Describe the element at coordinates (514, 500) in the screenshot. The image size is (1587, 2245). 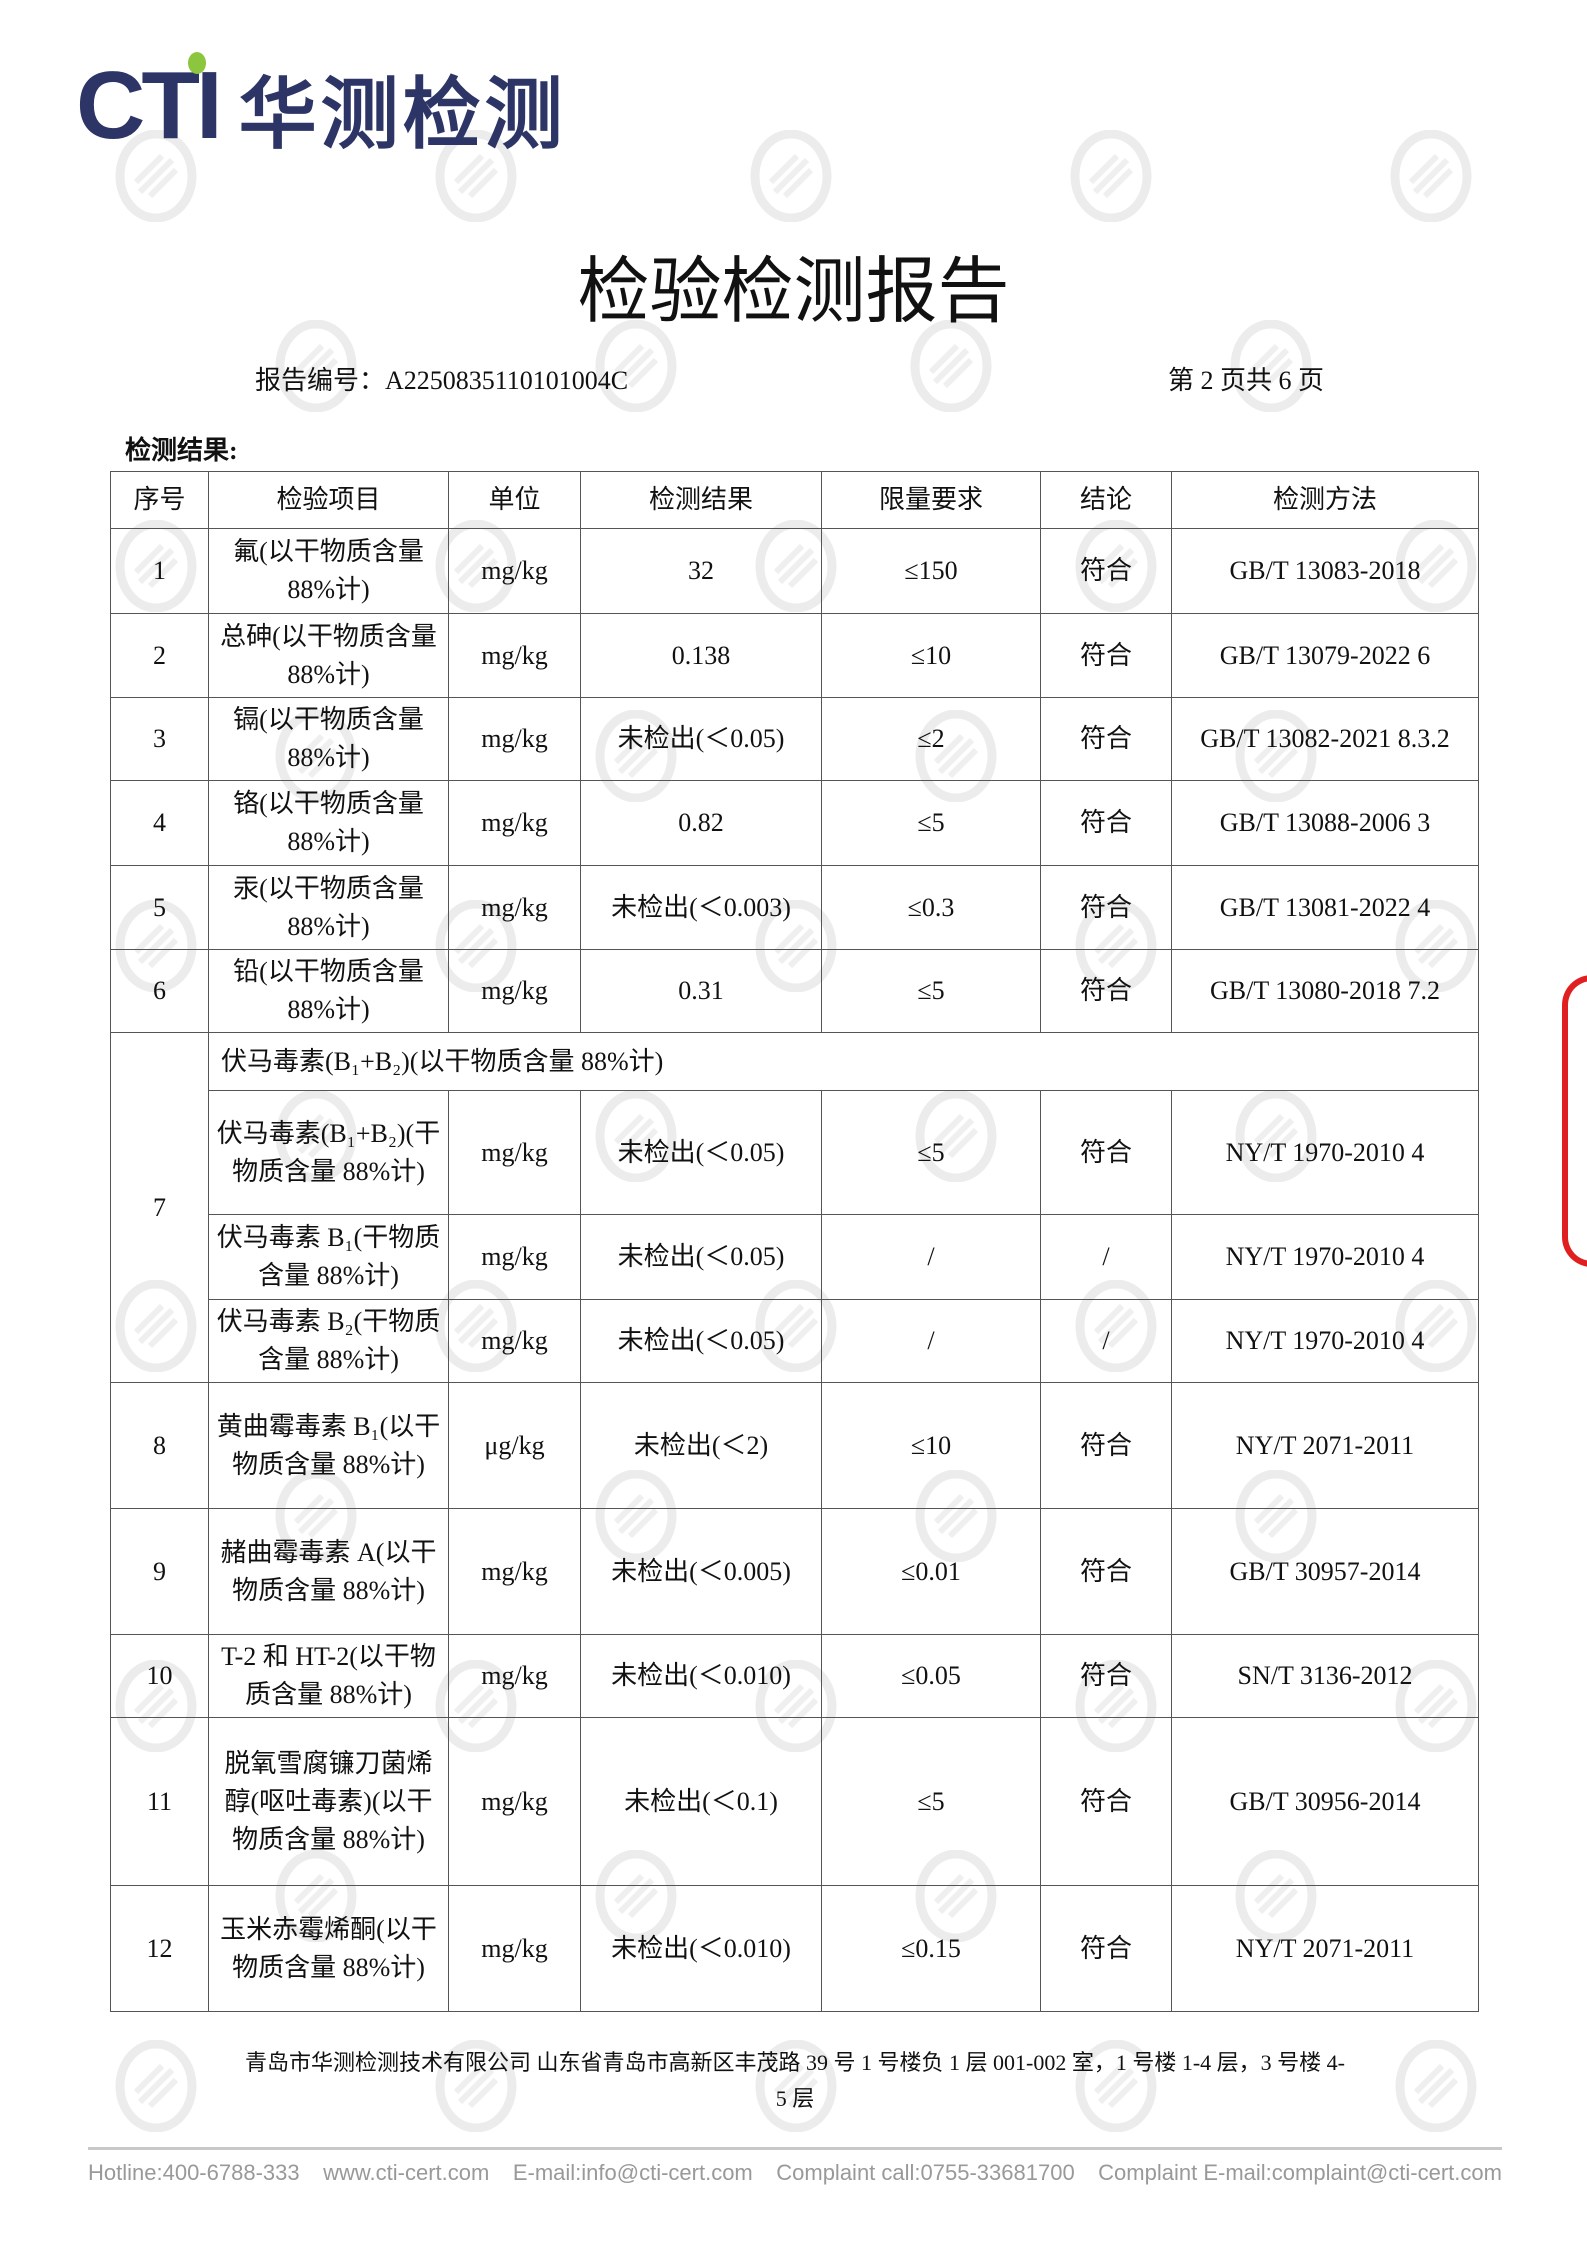
I see `column-header: 单位` at that location.